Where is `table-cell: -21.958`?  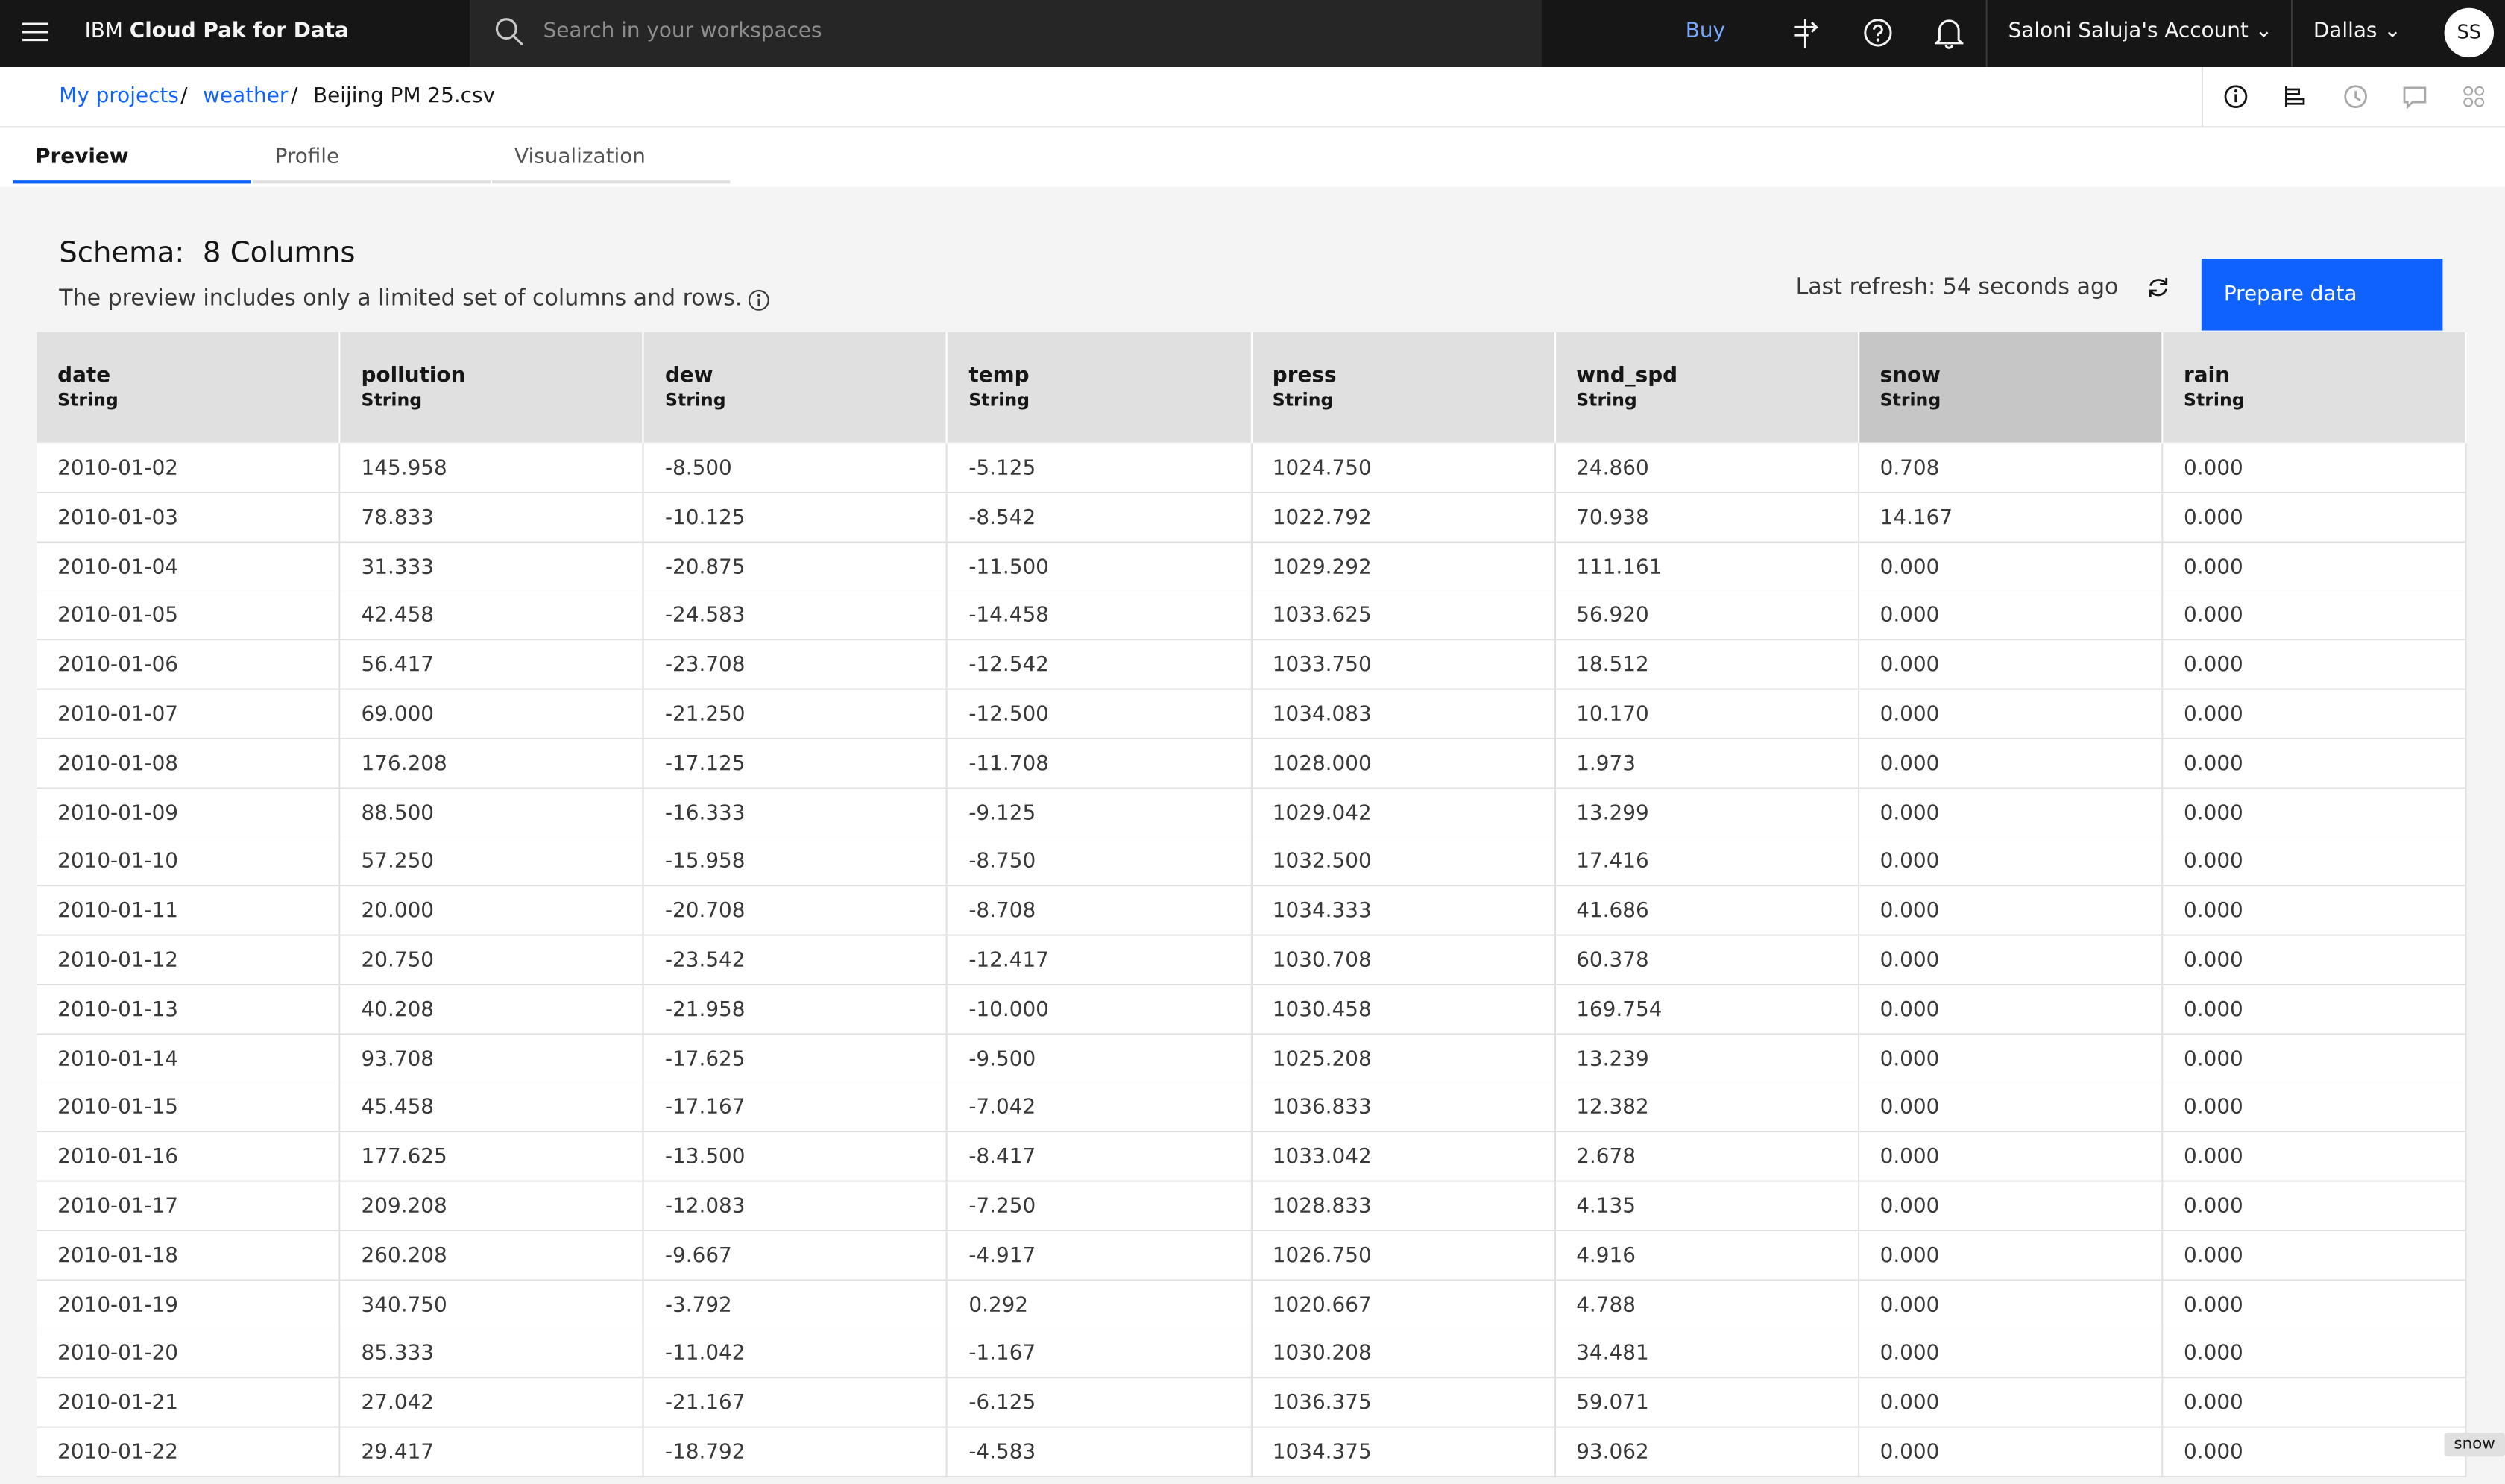
table-cell: -21.958 is located at coordinates (796, 1010).